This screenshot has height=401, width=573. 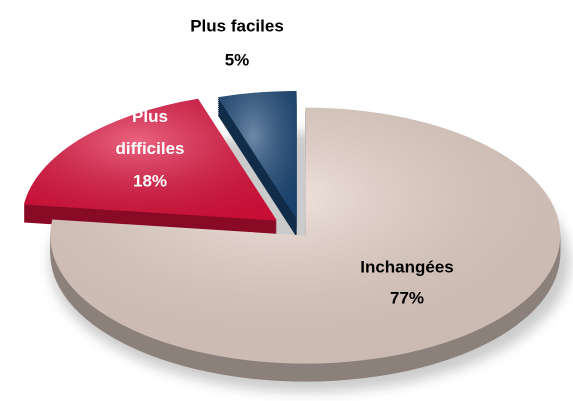 I want to click on slice-label: Plus difficiles, so click(x=150, y=132).